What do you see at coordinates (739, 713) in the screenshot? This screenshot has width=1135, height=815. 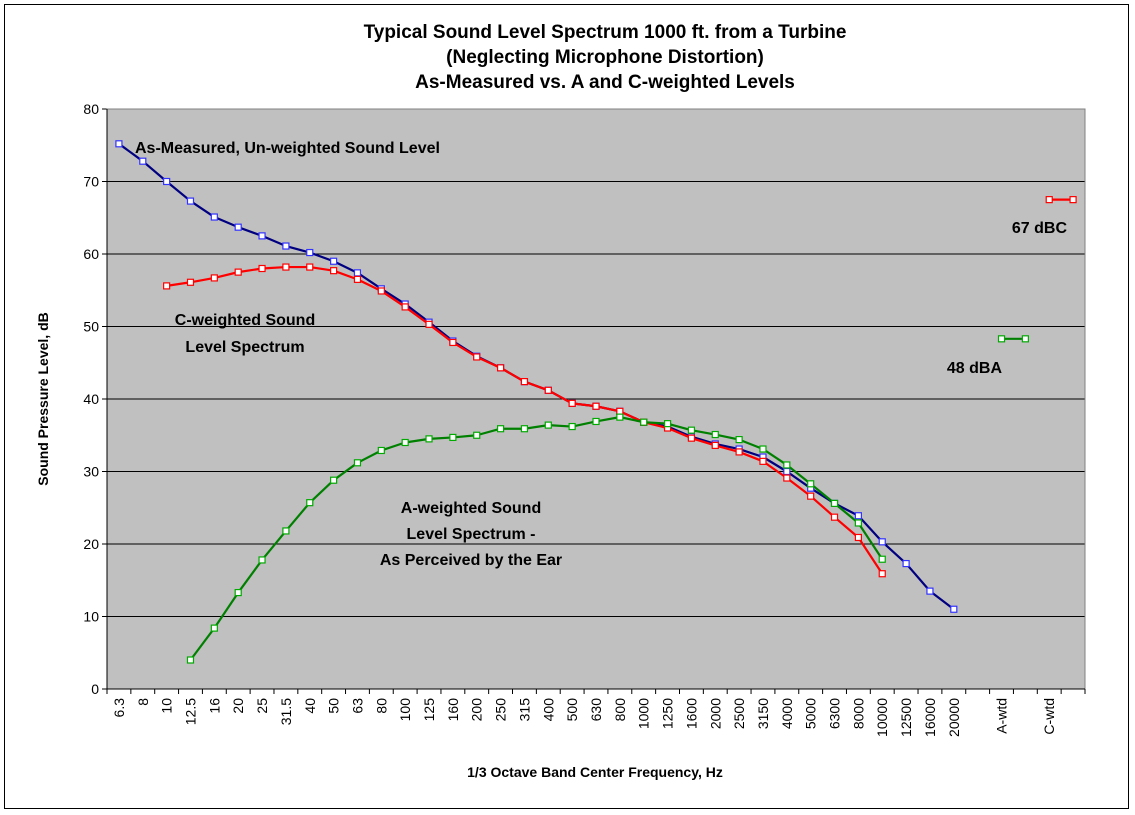 I see `x-tick-label-2500: 2500` at bounding box center [739, 713].